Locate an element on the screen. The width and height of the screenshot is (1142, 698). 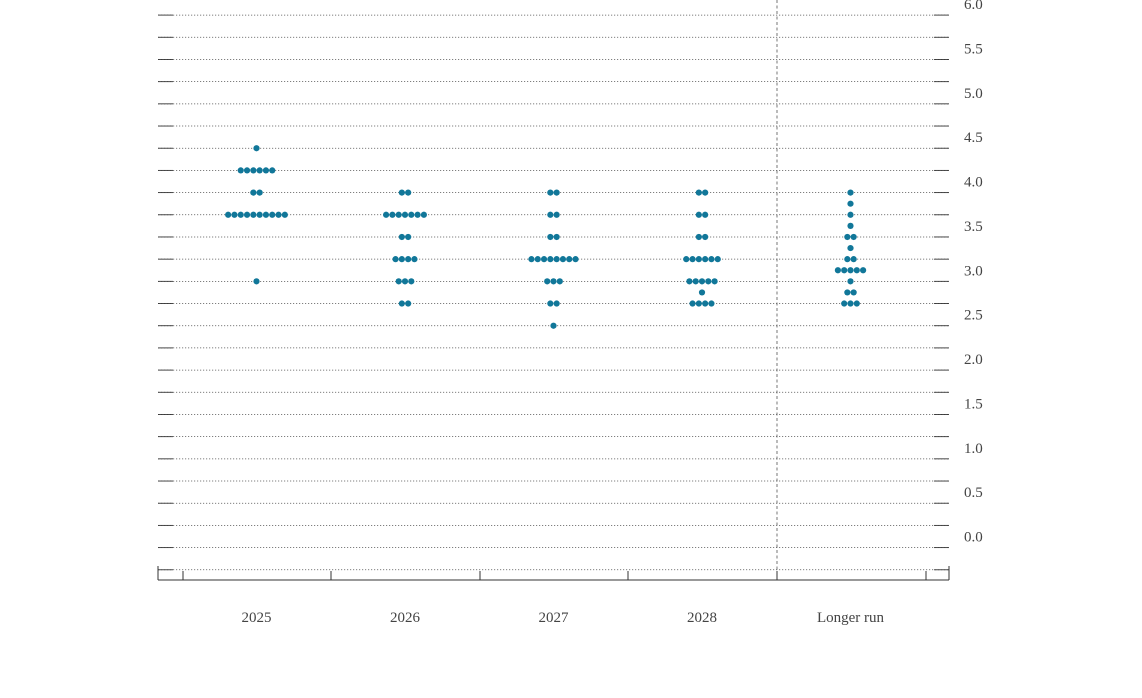
category-labels: 2025 2026 2027 2028 Longer run is located at coordinates (563, 618).